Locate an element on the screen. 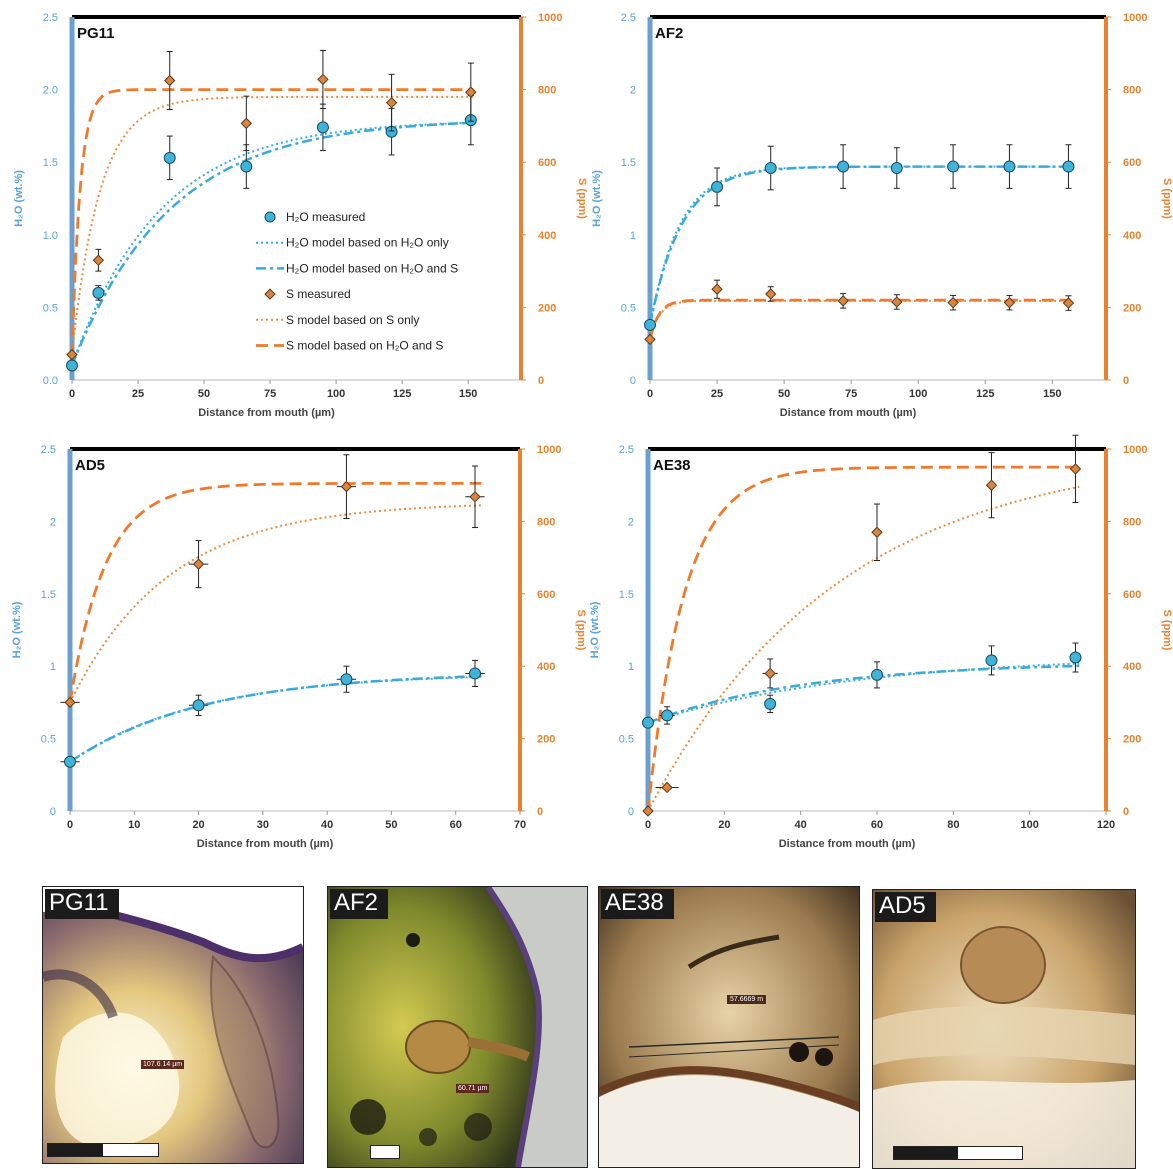 The image size is (1173, 1169). photo-pg11-image is located at coordinates (173, 1025).